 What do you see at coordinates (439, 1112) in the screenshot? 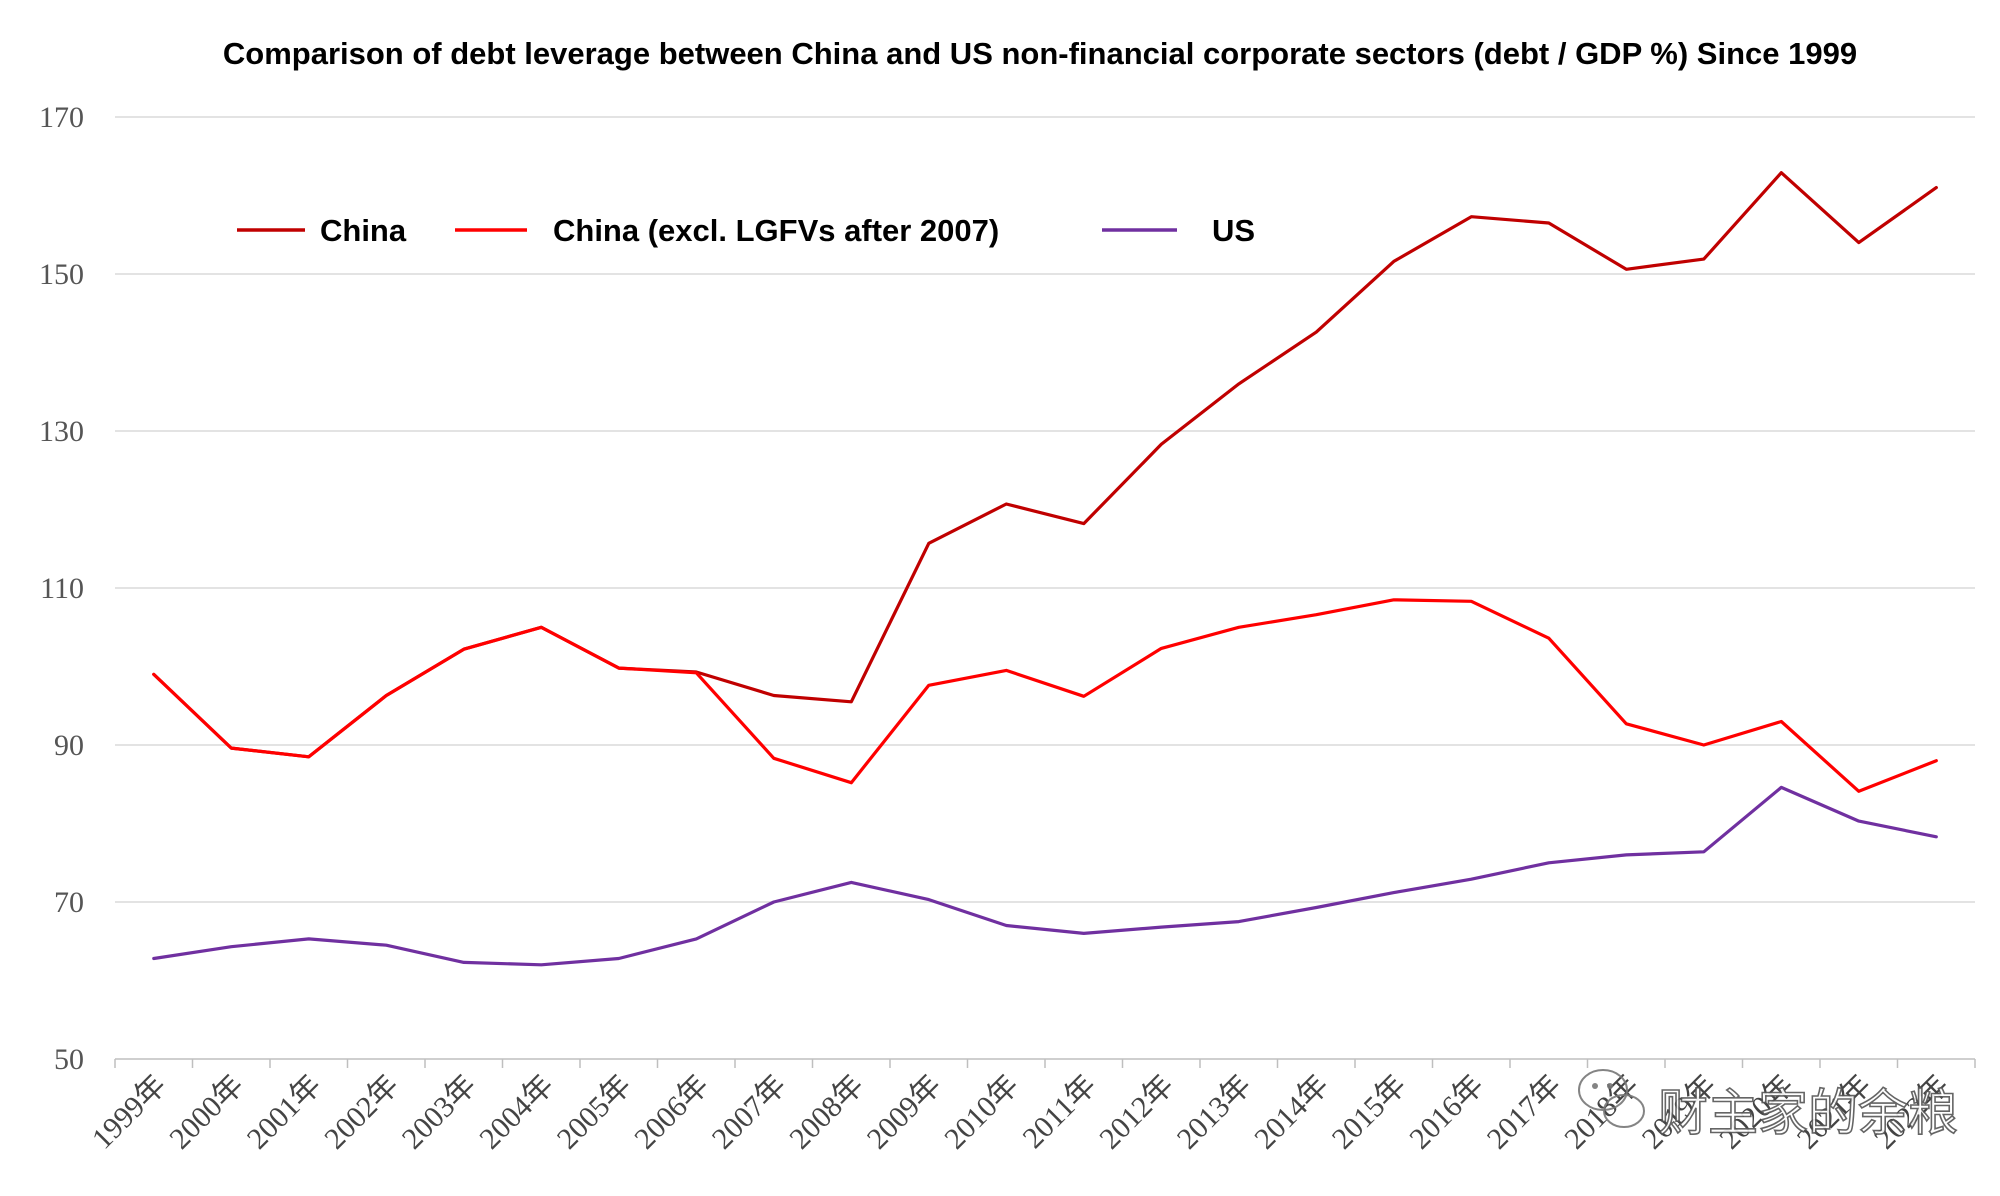
I see `x-tick-label: 2003年` at bounding box center [439, 1112].